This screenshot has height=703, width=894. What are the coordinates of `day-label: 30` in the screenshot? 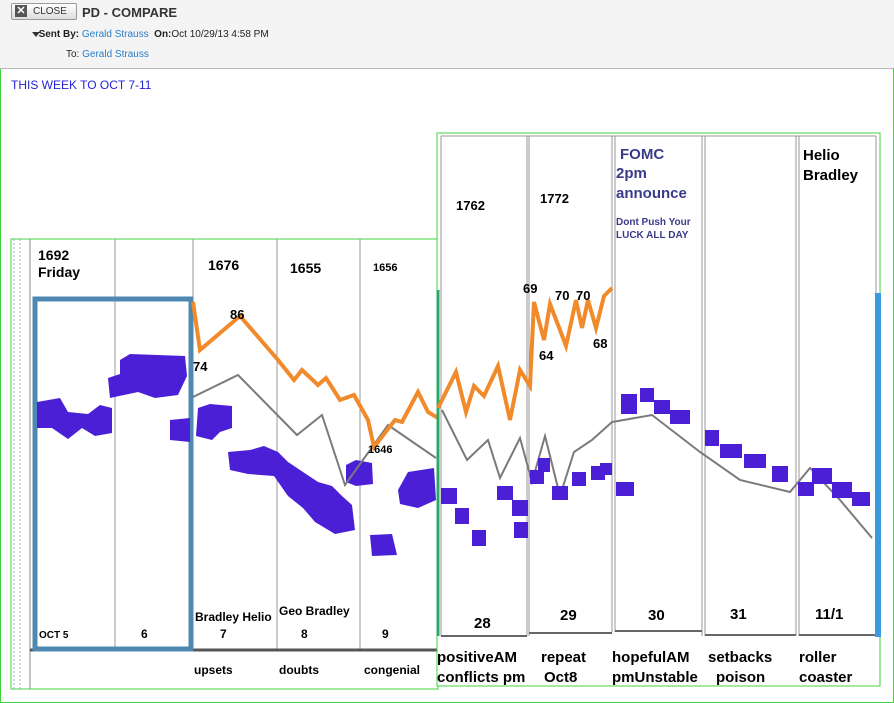 It's located at (656, 615).